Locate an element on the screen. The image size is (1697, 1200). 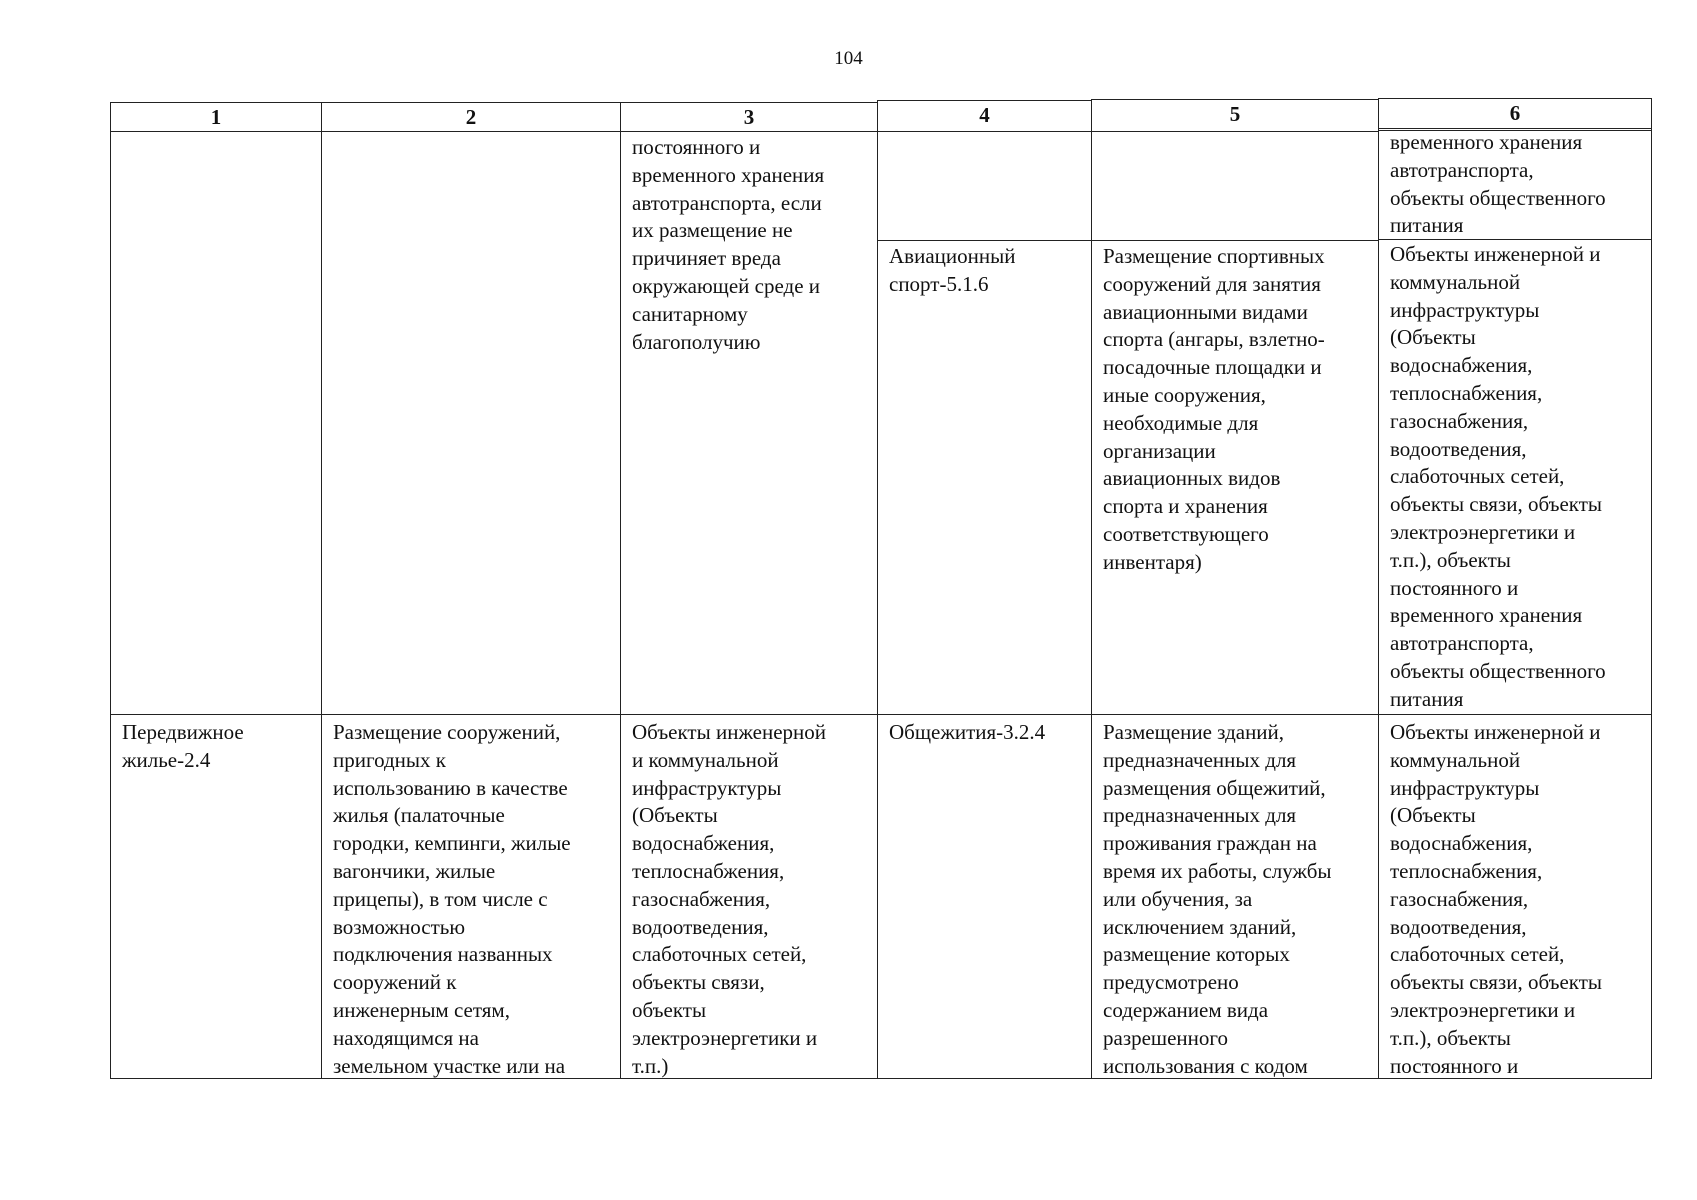
row2-col1: Передвижное жилье-2.4 is located at coordinates (216, 896).